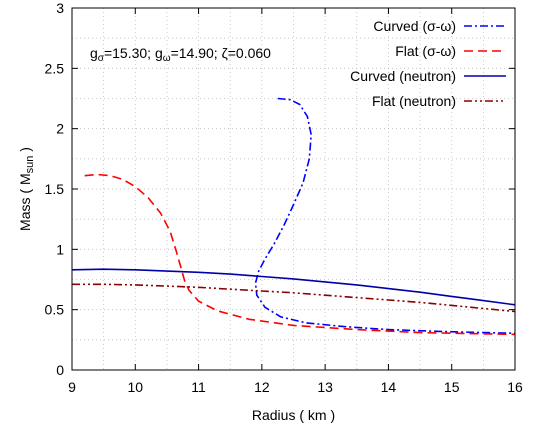 This screenshot has width=538, height=439. What do you see at coordinates (55, 310) in the screenshot?
I see `y-tick-label: 0.5` at bounding box center [55, 310].